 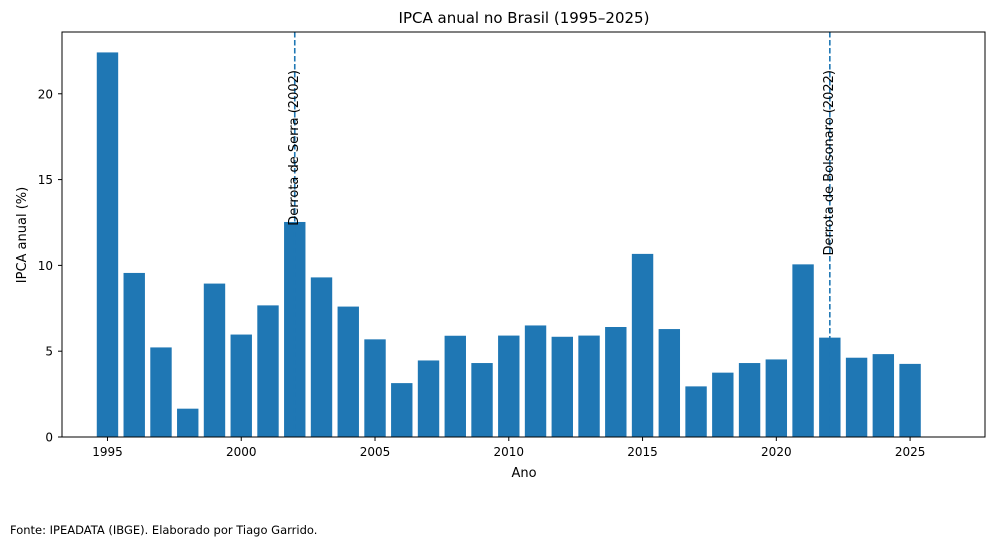 What do you see at coordinates (428, 398) in the screenshot?
I see `bar-2007` at bounding box center [428, 398].